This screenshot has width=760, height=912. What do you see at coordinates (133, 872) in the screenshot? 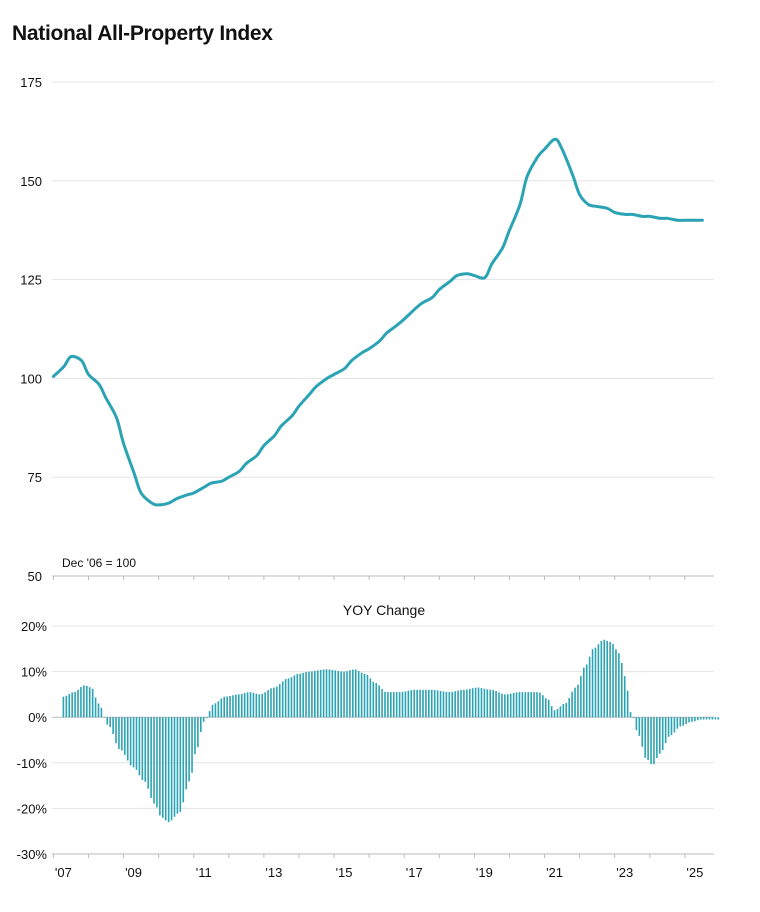
I see `x-tick-label: '09` at bounding box center [133, 872].